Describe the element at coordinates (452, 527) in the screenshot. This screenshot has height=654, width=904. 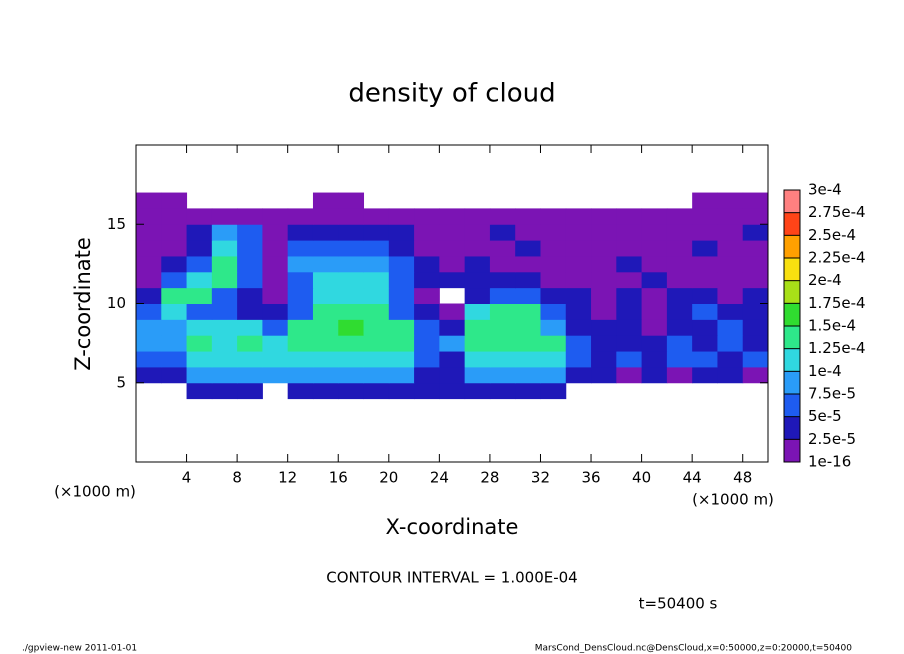
I see `x-axis-label: X-coordinate` at that location.